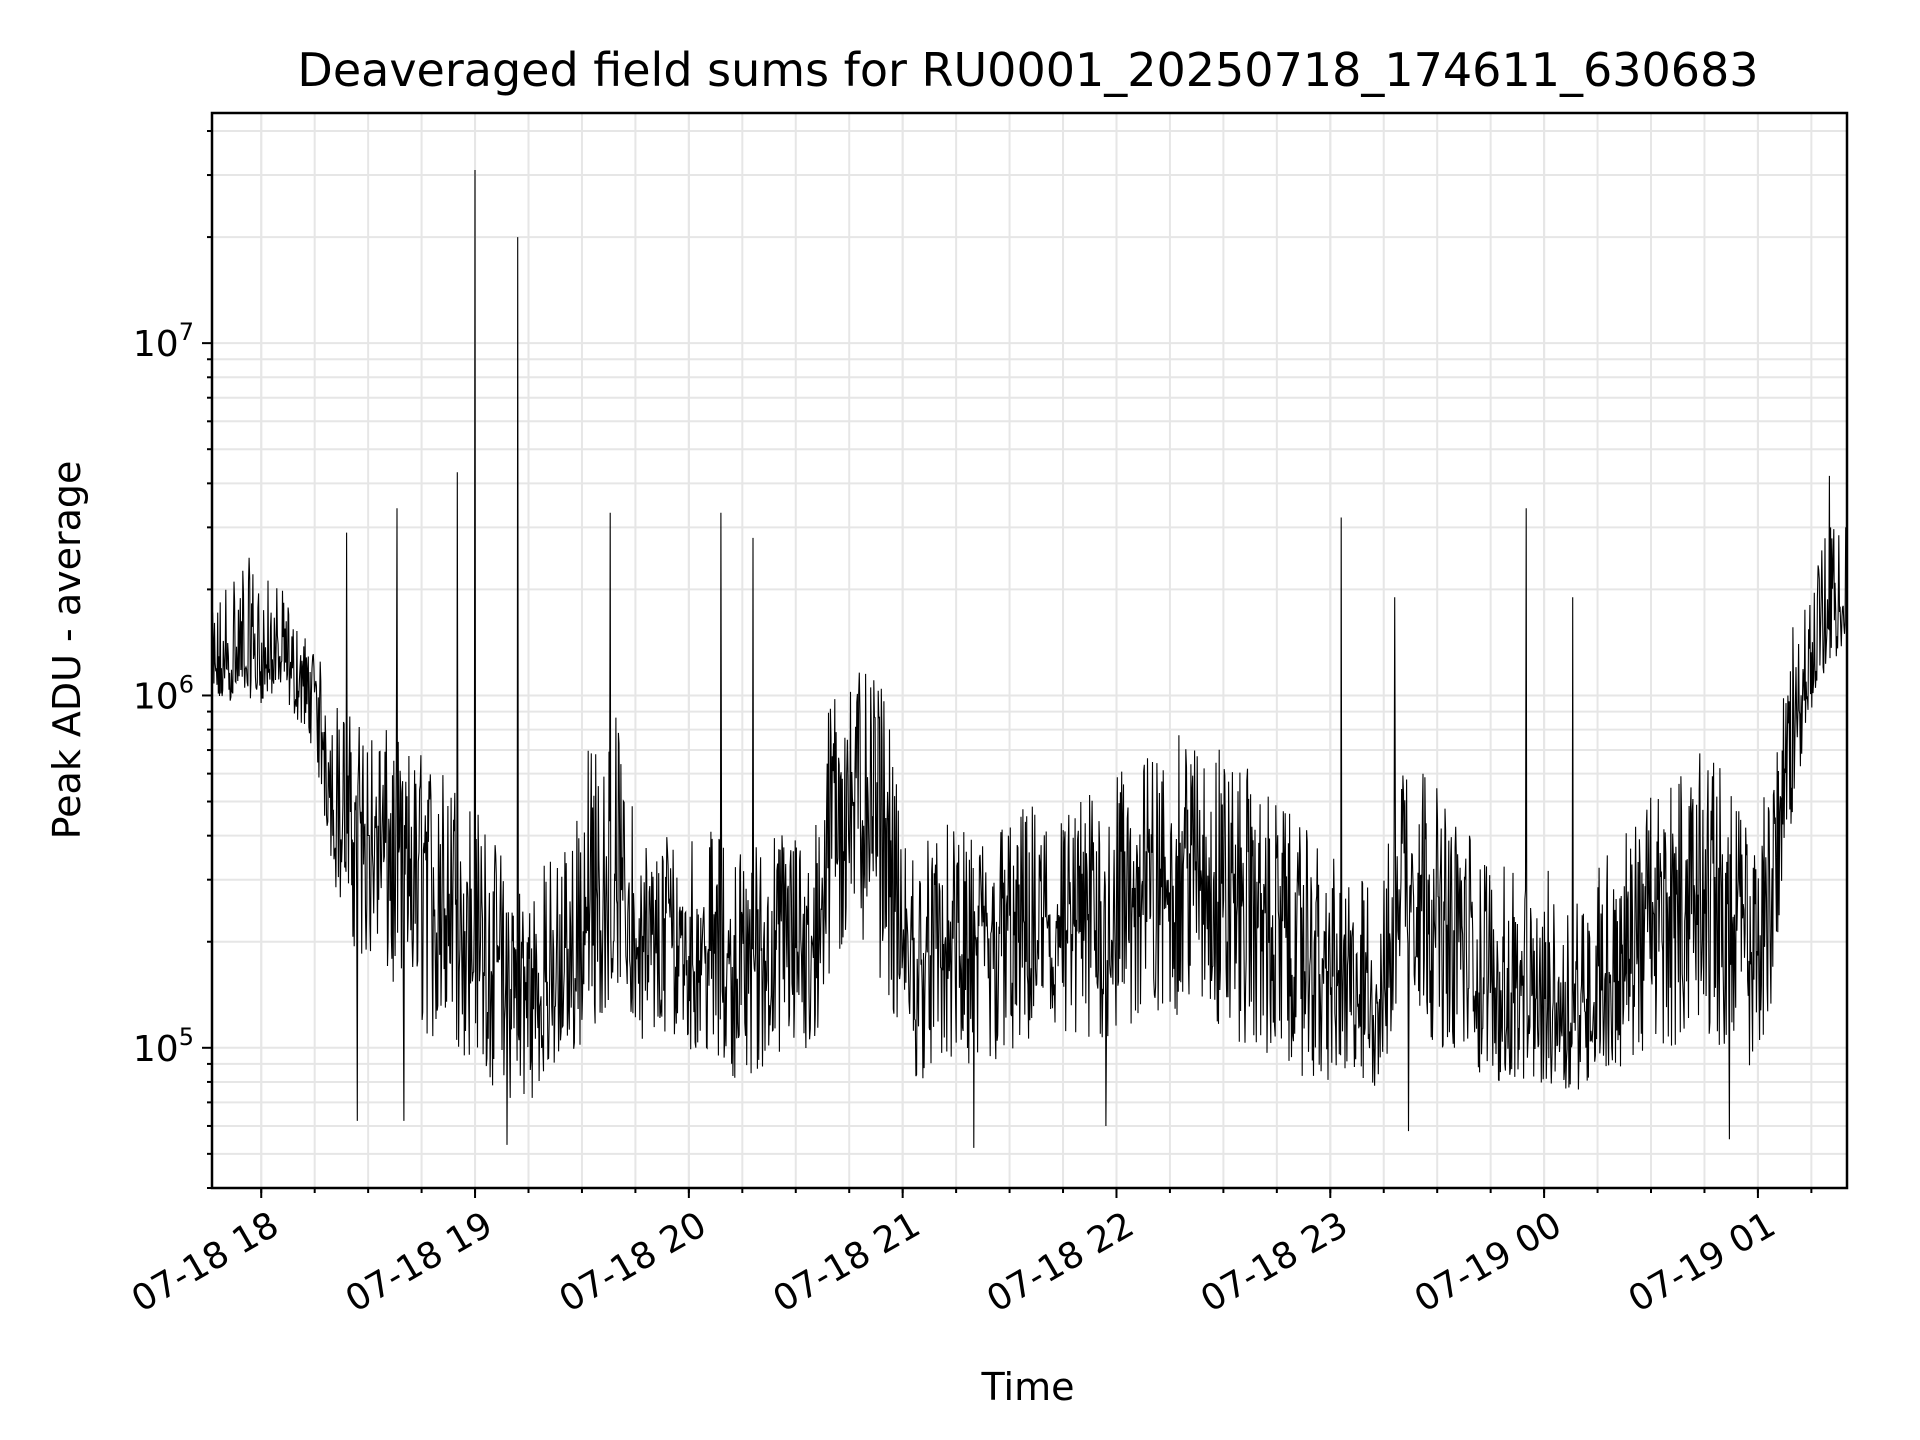 Image resolution: width=1920 pixels, height=1440 pixels. Describe the element at coordinates (172, 659) in the screenshot. I see `y-axis: 10⁵ 10⁶ 10⁷` at that location.